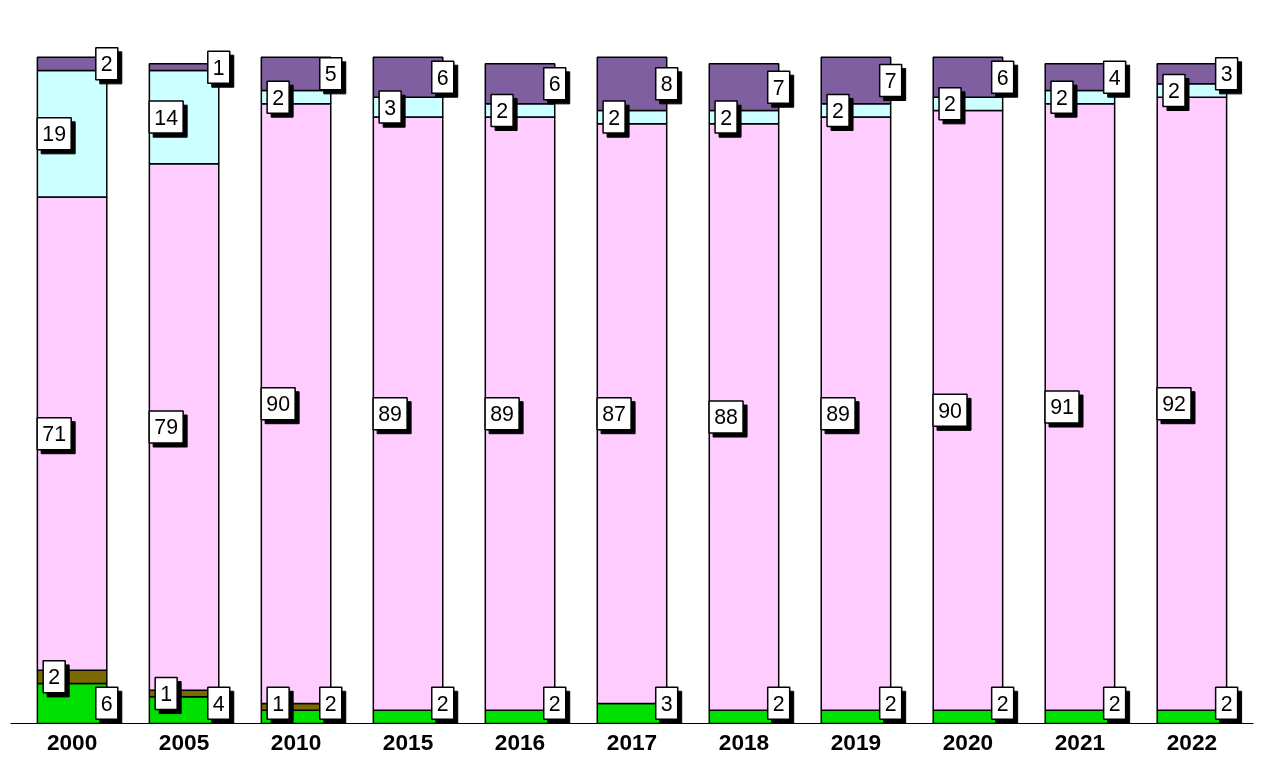 This screenshot has width=1263, height=763. Describe the element at coordinates (408, 741) in the screenshot. I see `x-tick-label: 2015` at that location.